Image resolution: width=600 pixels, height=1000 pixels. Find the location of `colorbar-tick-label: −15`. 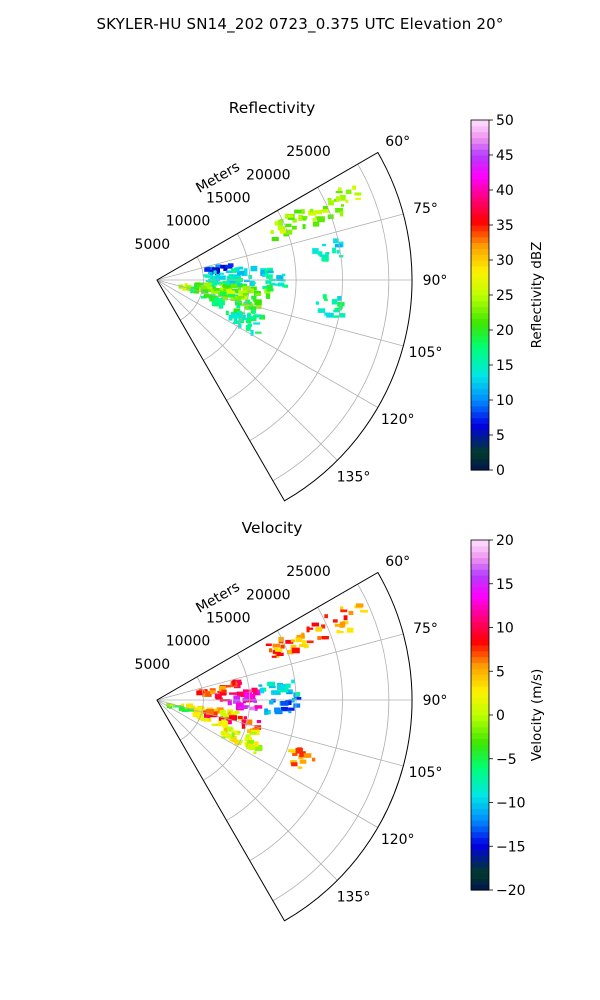

colorbar-tick-label: −15 is located at coordinates (511, 847).